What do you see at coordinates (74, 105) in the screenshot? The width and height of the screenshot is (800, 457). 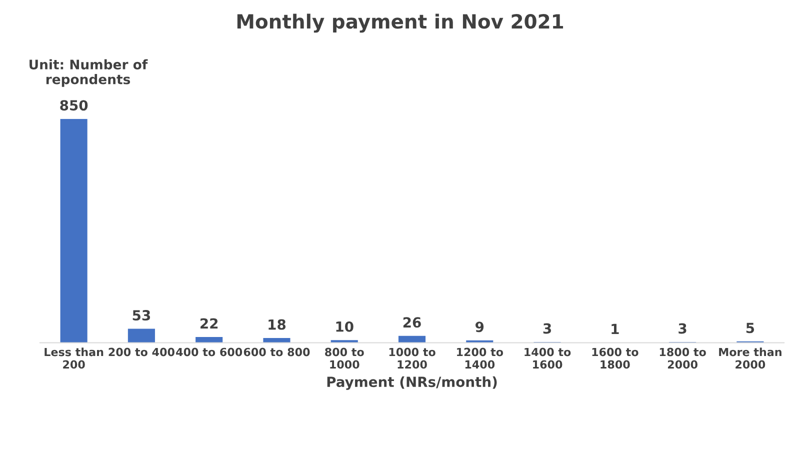 I see `data-label: 850` at bounding box center [74, 105].